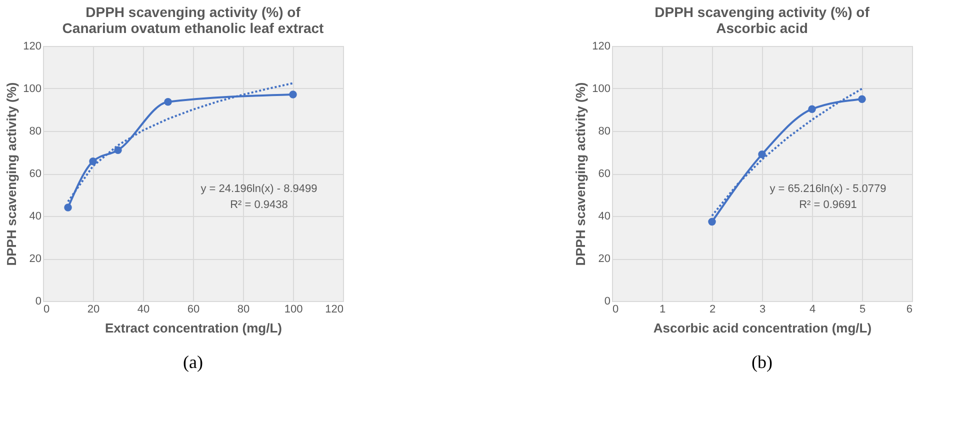 This screenshot has width=976, height=437. I want to click on text: (a), so click(193, 362).